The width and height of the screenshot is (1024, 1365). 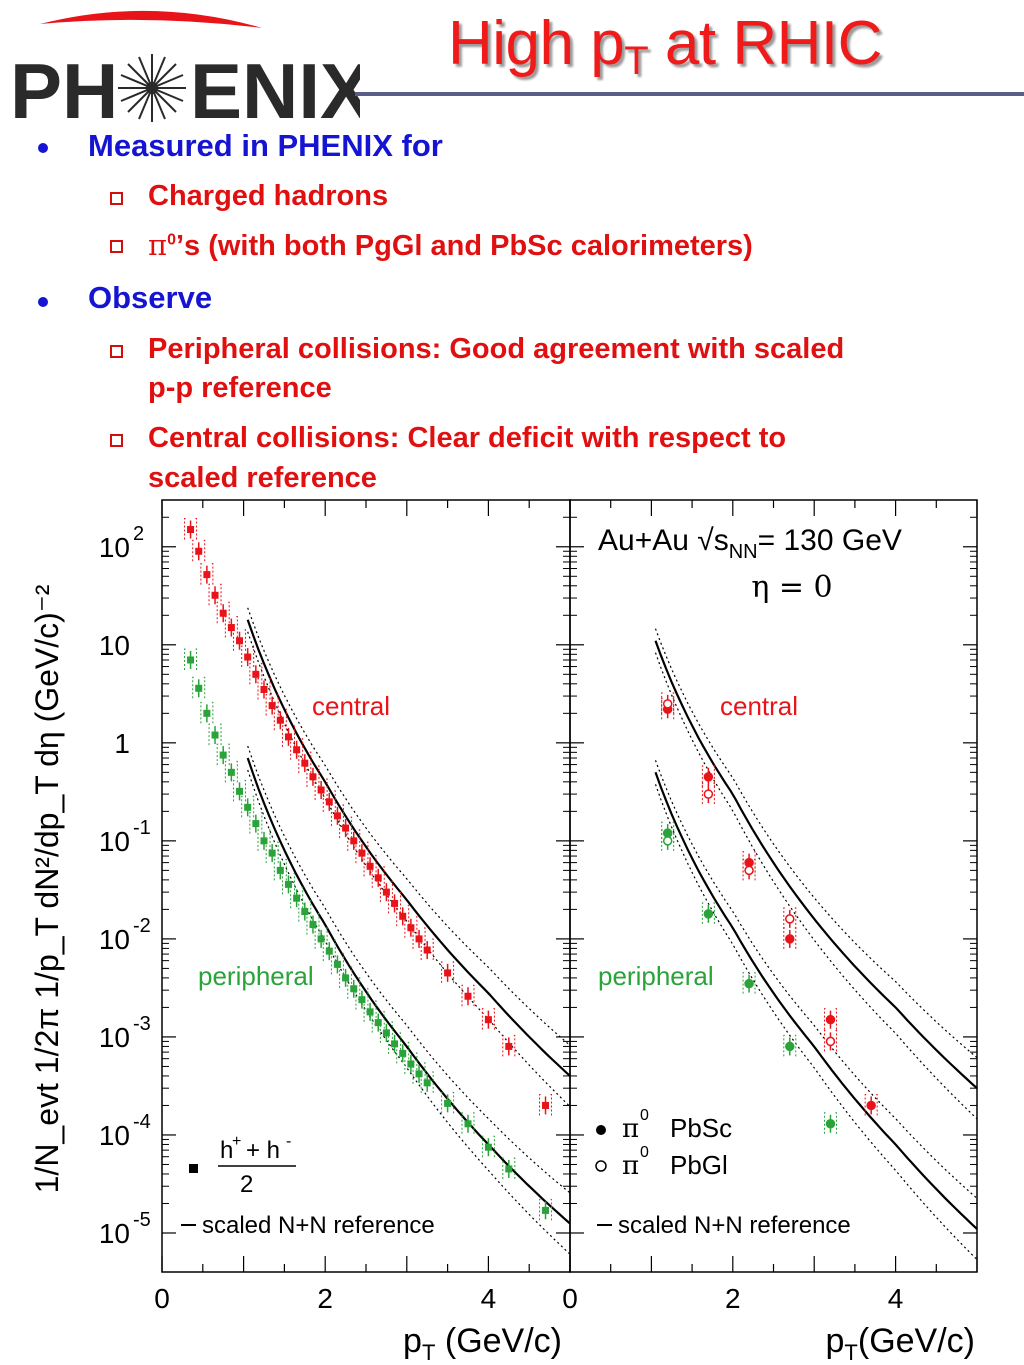 I want to click on legend-hadron-minus-sup: -, so click(x=288, y=1141).